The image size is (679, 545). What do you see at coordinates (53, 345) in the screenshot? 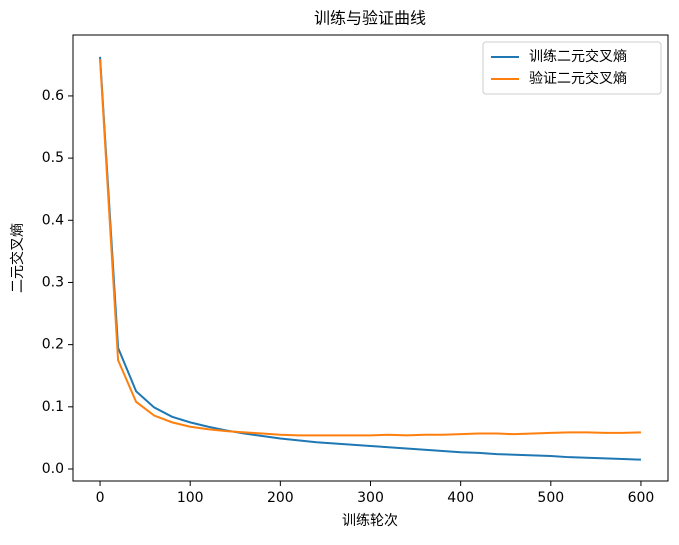
I see `y-tick-label: 0.2` at bounding box center [53, 345].